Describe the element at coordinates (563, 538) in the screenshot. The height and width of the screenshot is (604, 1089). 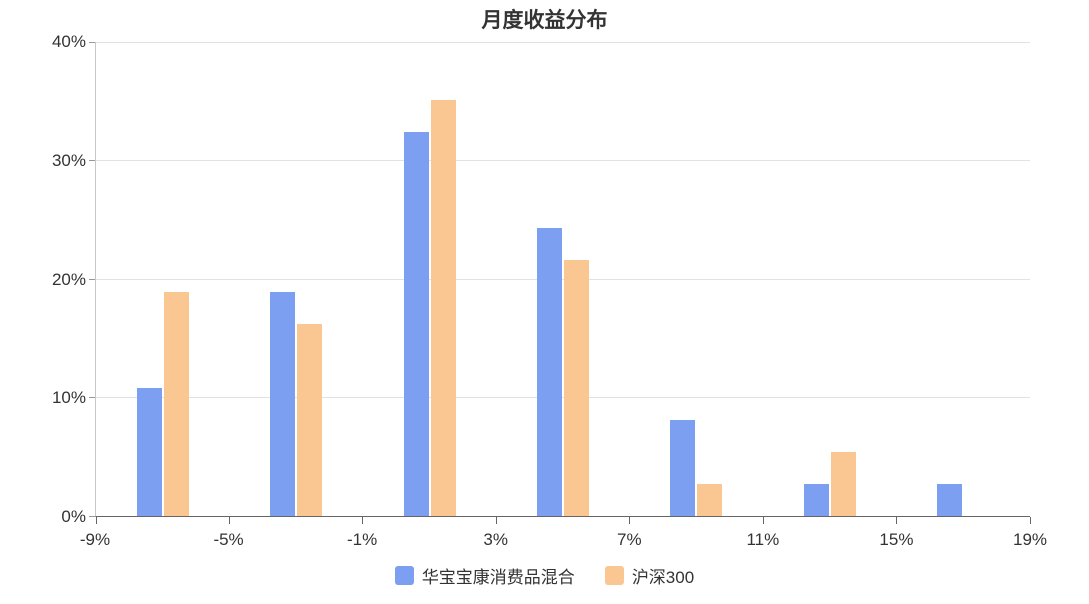
I see `x-axis: -9% -5% -1% 3% 7% 11% 15% 19%` at that location.